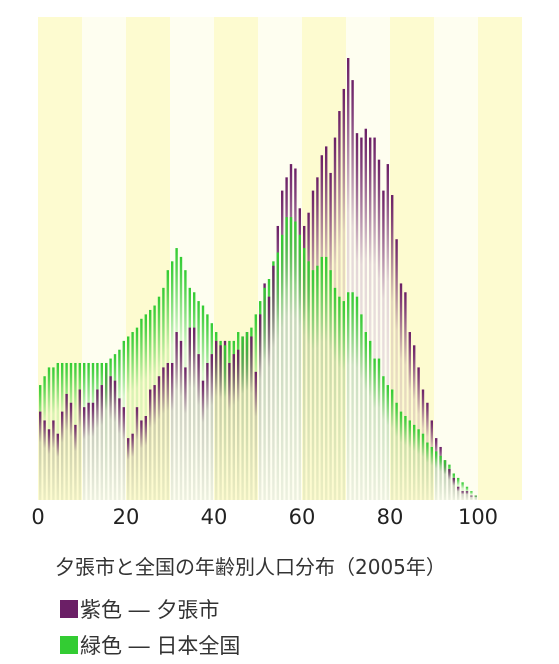 The image size is (559, 664). What do you see at coordinates (150, 610) in the screenshot?
I see `legend-label-yubari: 紫色 ― 夕張市` at bounding box center [150, 610].